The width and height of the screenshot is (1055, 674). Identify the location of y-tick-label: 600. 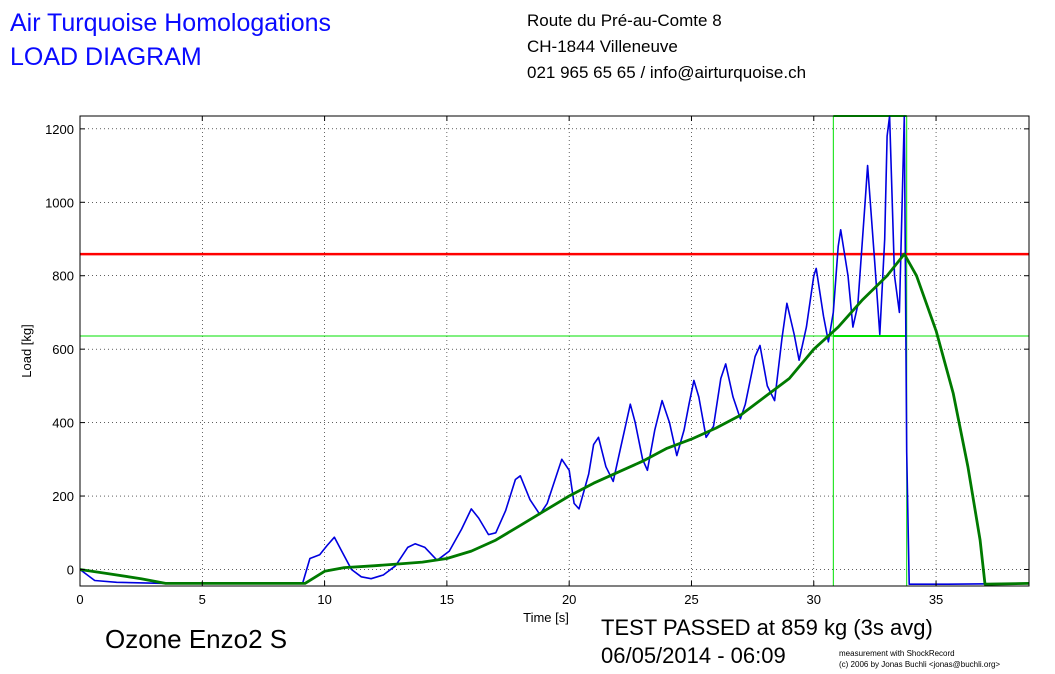
(63, 349).